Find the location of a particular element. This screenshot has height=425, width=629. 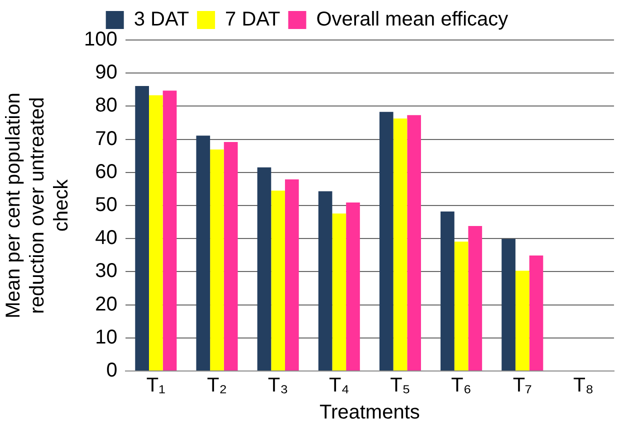

y-tick-label: 90 is located at coordinates (106, 73).